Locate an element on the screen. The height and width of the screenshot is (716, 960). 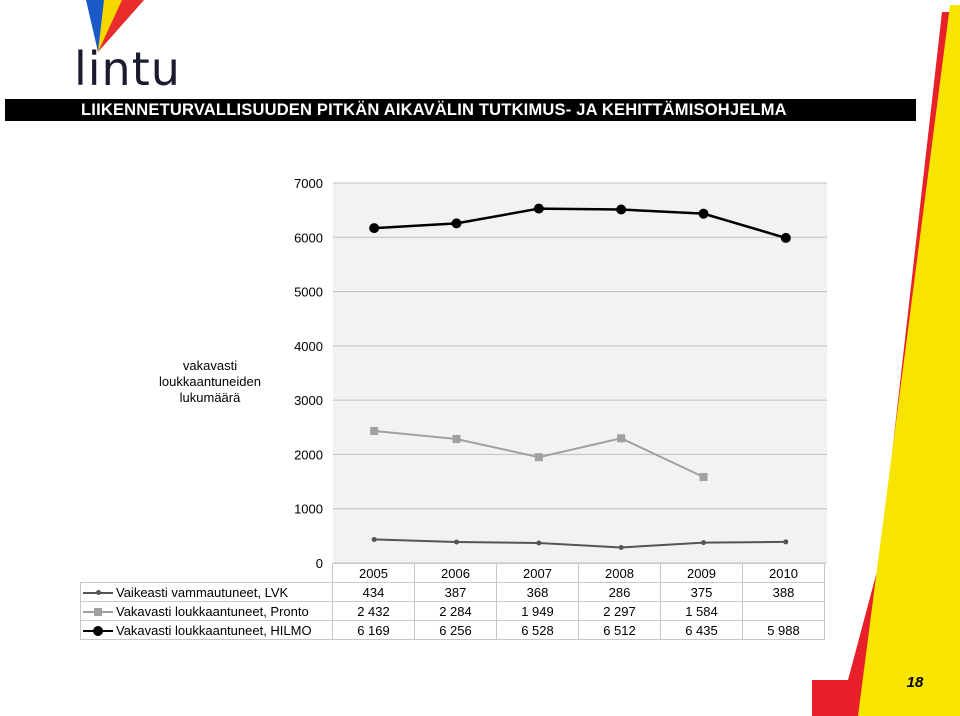
y-axis-label: vakavasti loukkaantuneiden lukumäärä is located at coordinates (210, 381).